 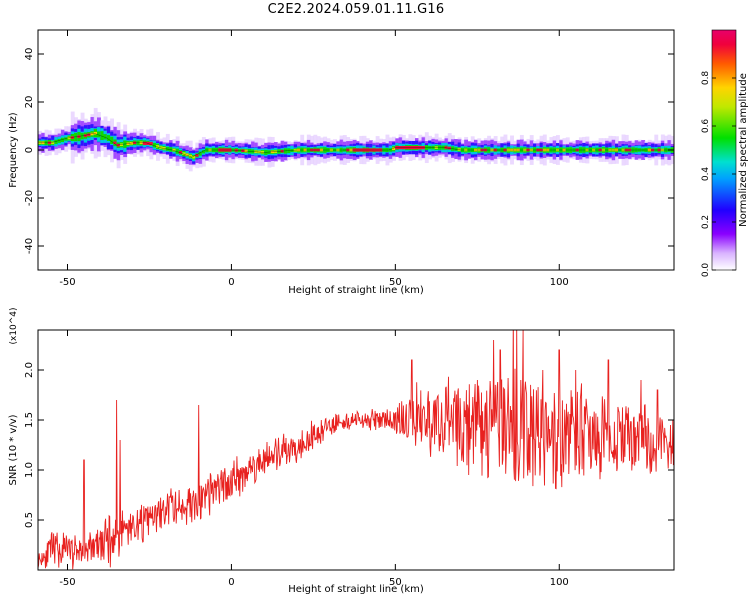 I want to click on y-tick-label: -20, so click(x=29, y=198).